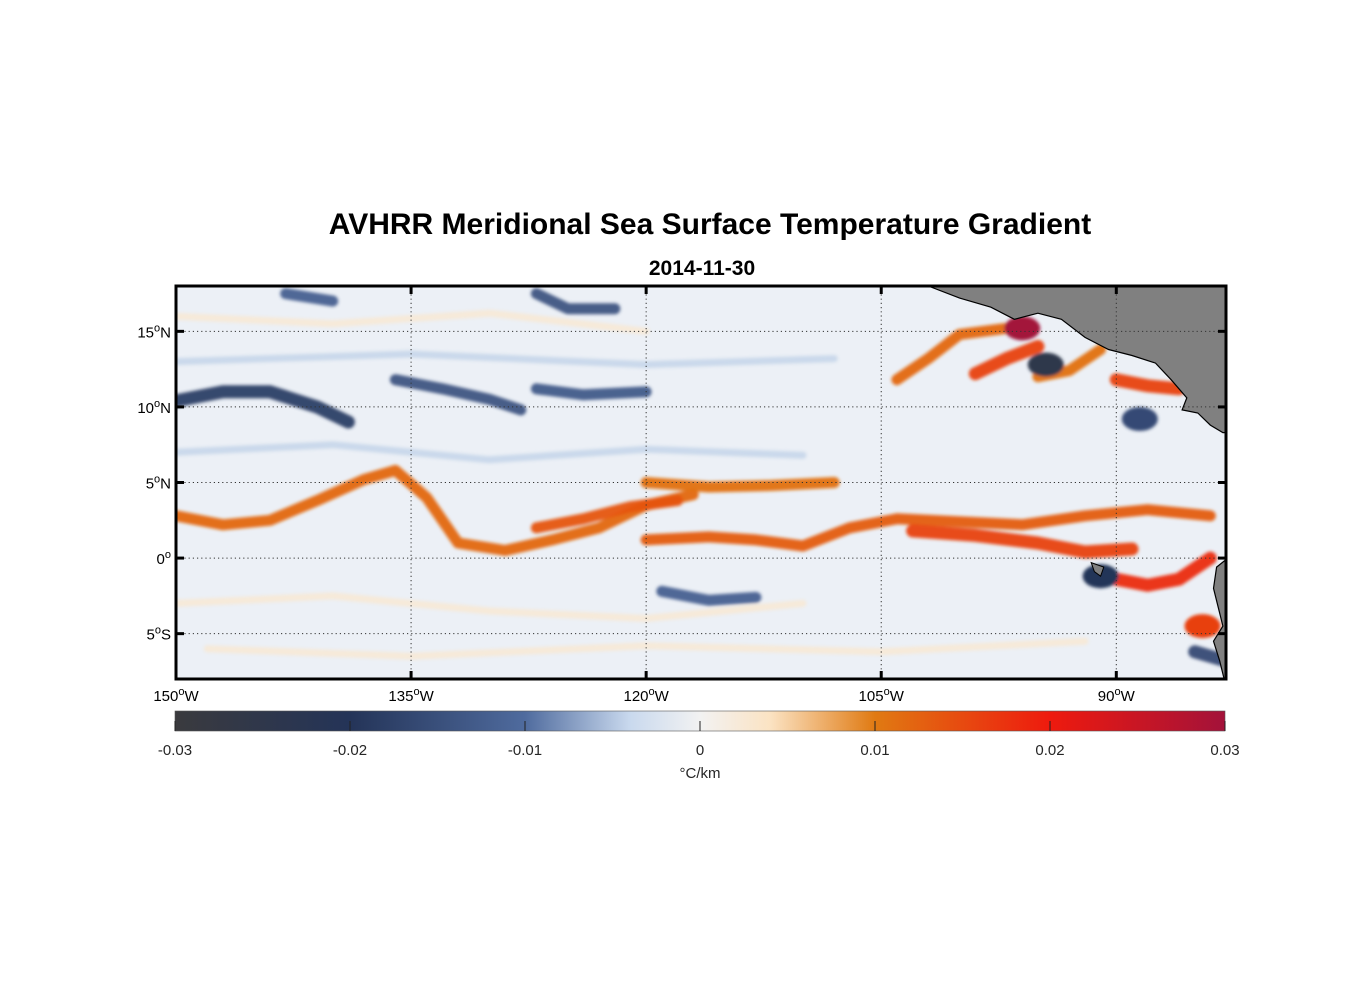 This screenshot has height=1000, width=1356. I want to click on longitude-label: 120oW, so click(646, 695).